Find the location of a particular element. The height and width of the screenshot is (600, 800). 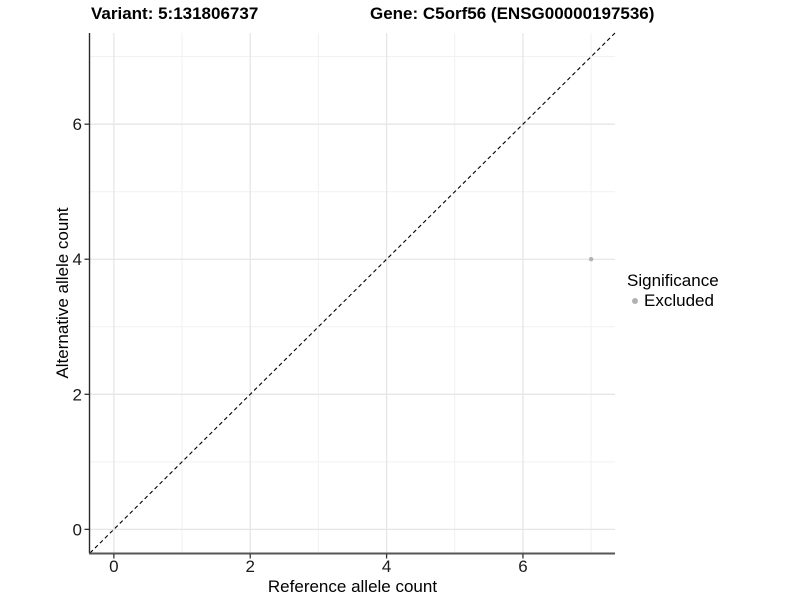

y-tick-label: 4 is located at coordinates (77, 259).